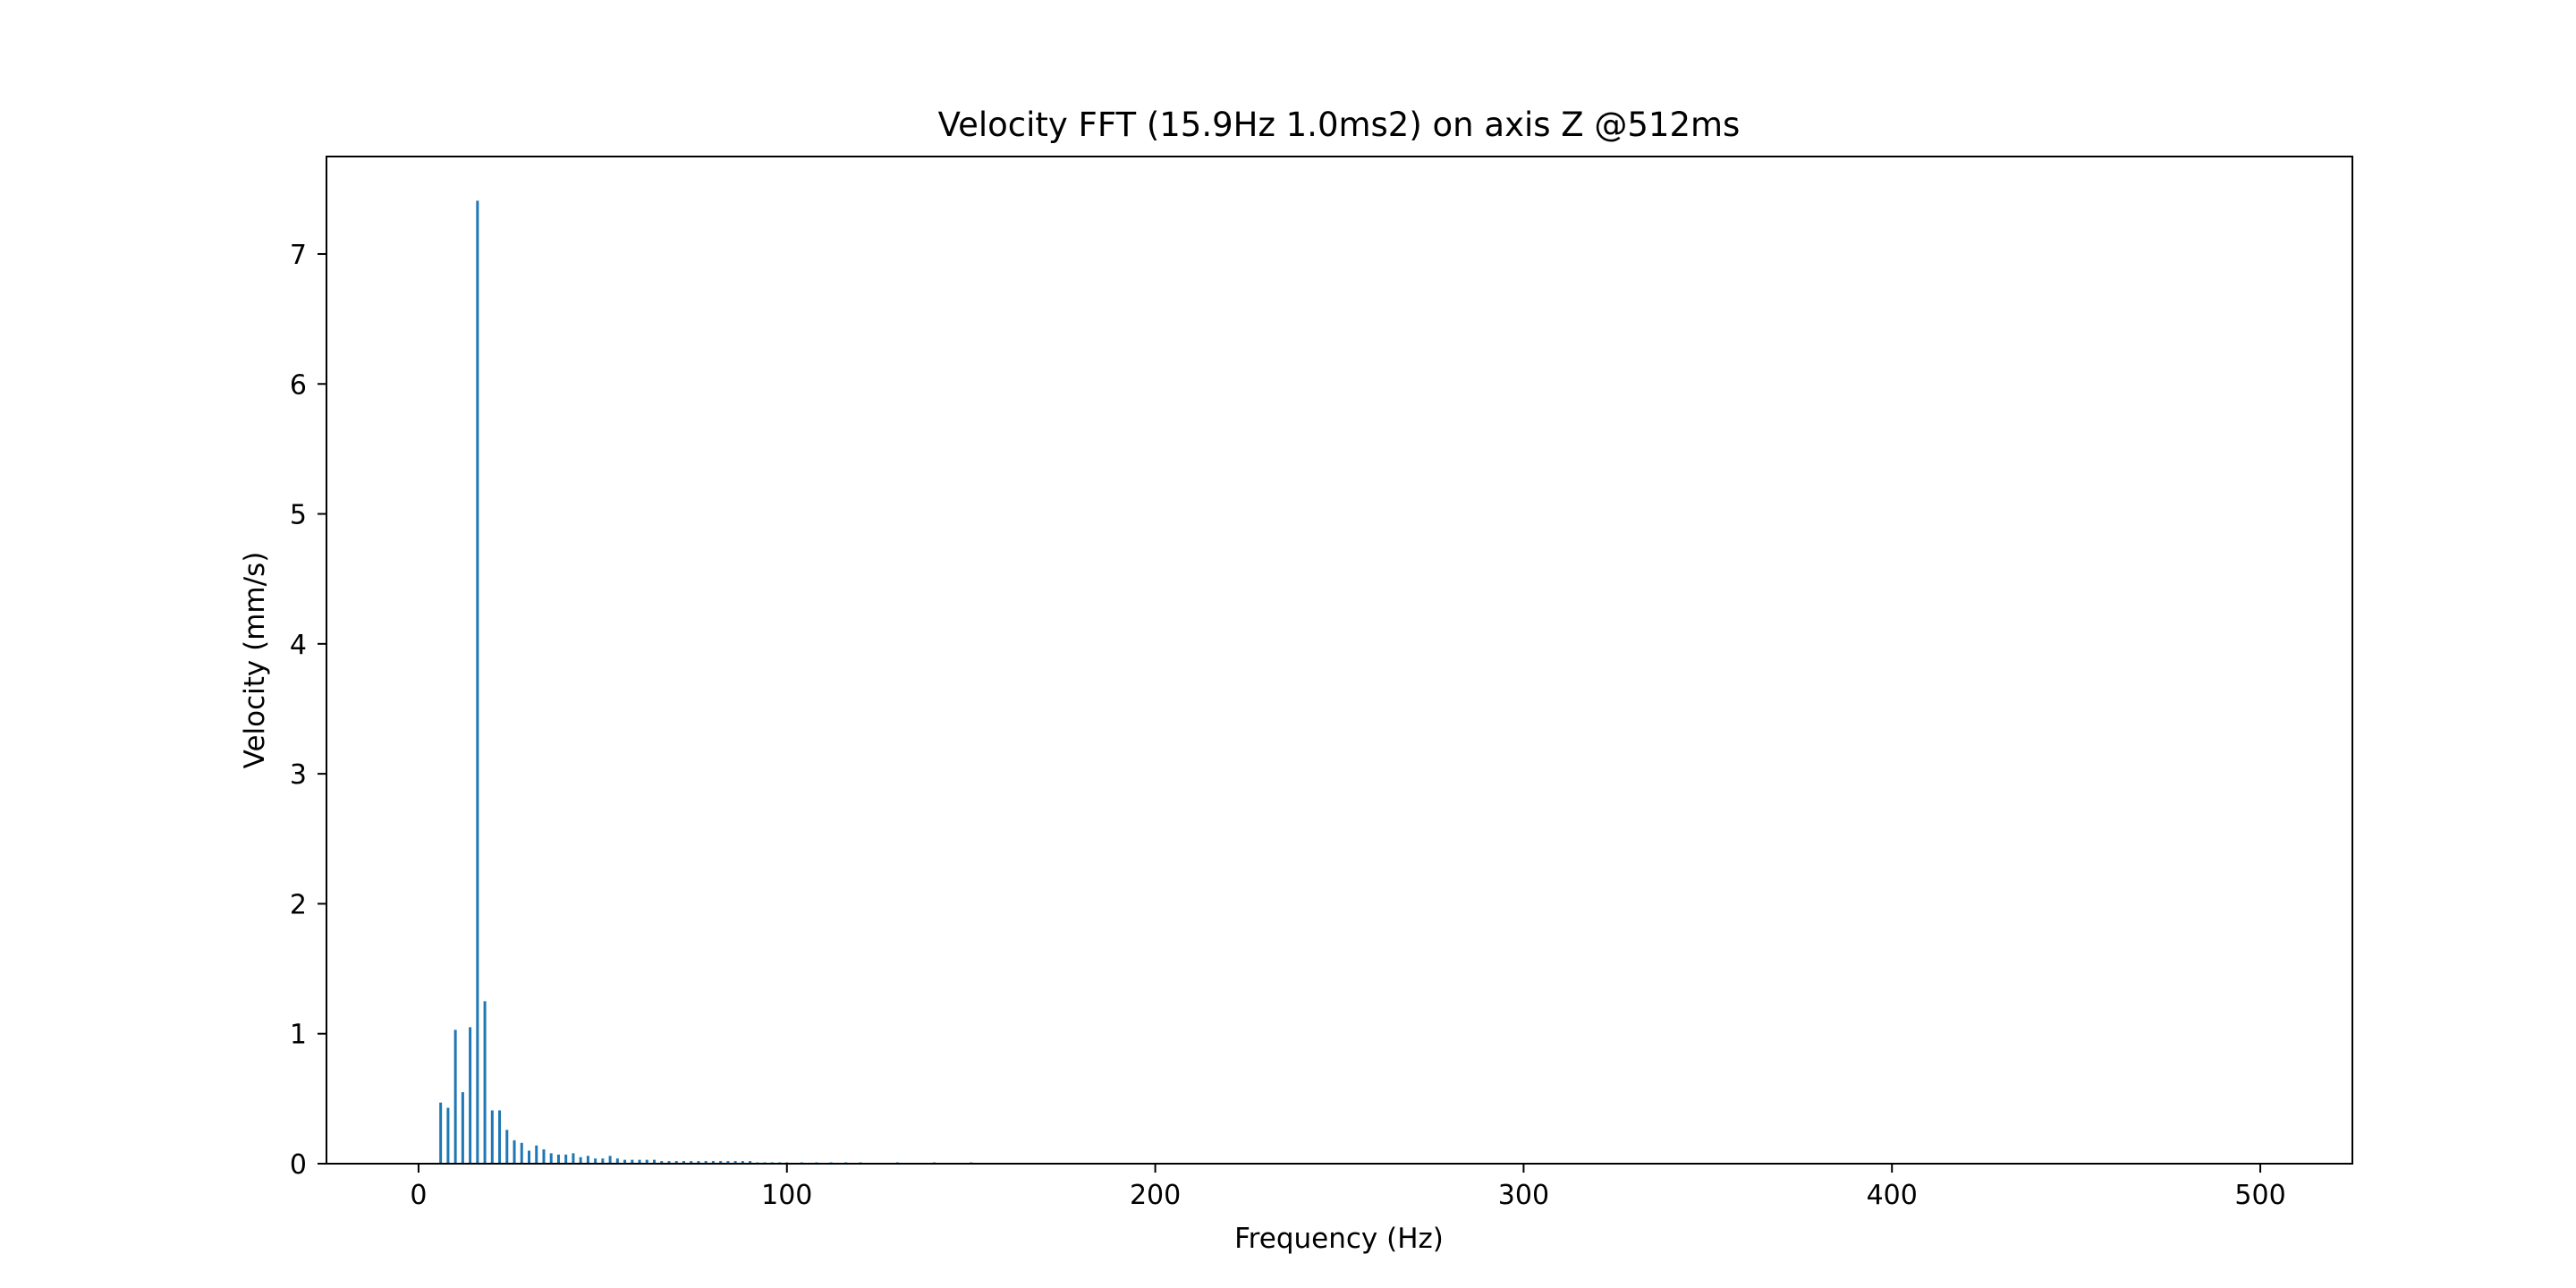  Describe the element at coordinates (298, 645) in the screenshot. I see `y-tick-label: 4` at that location.